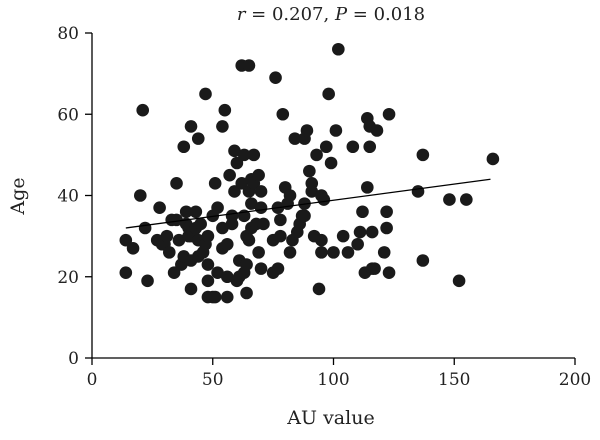 The height and width of the screenshot is (440, 600). What do you see at coordinates (18, 196) in the screenshot?
I see `y-axis-label: Age` at bounding box center [18, 196].